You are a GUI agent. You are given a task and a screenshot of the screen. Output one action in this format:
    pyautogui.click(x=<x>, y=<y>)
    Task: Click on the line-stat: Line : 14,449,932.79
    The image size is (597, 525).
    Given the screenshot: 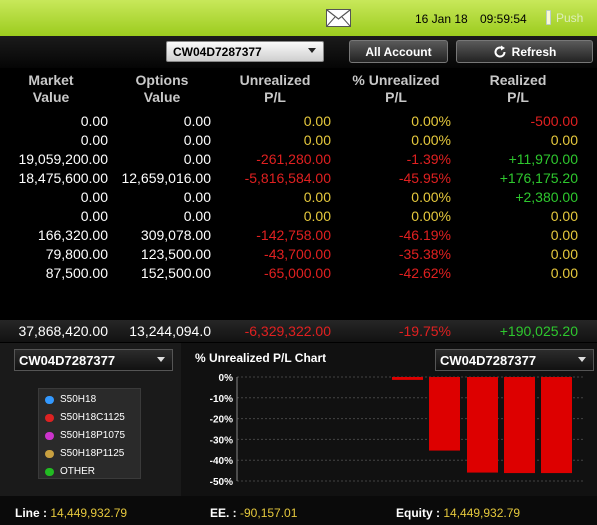 What is the action you would take?
    pyautogui.click(x=71, y=513)
    